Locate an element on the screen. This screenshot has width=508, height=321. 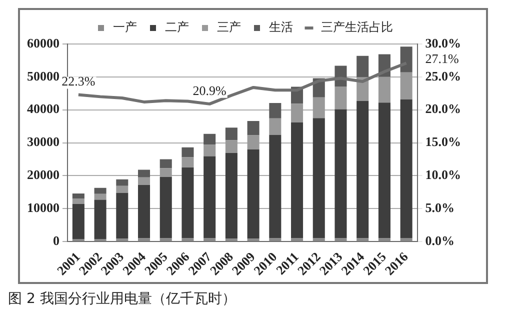
legend-label: 三产生活占比 is located at coordinates (357, 27).